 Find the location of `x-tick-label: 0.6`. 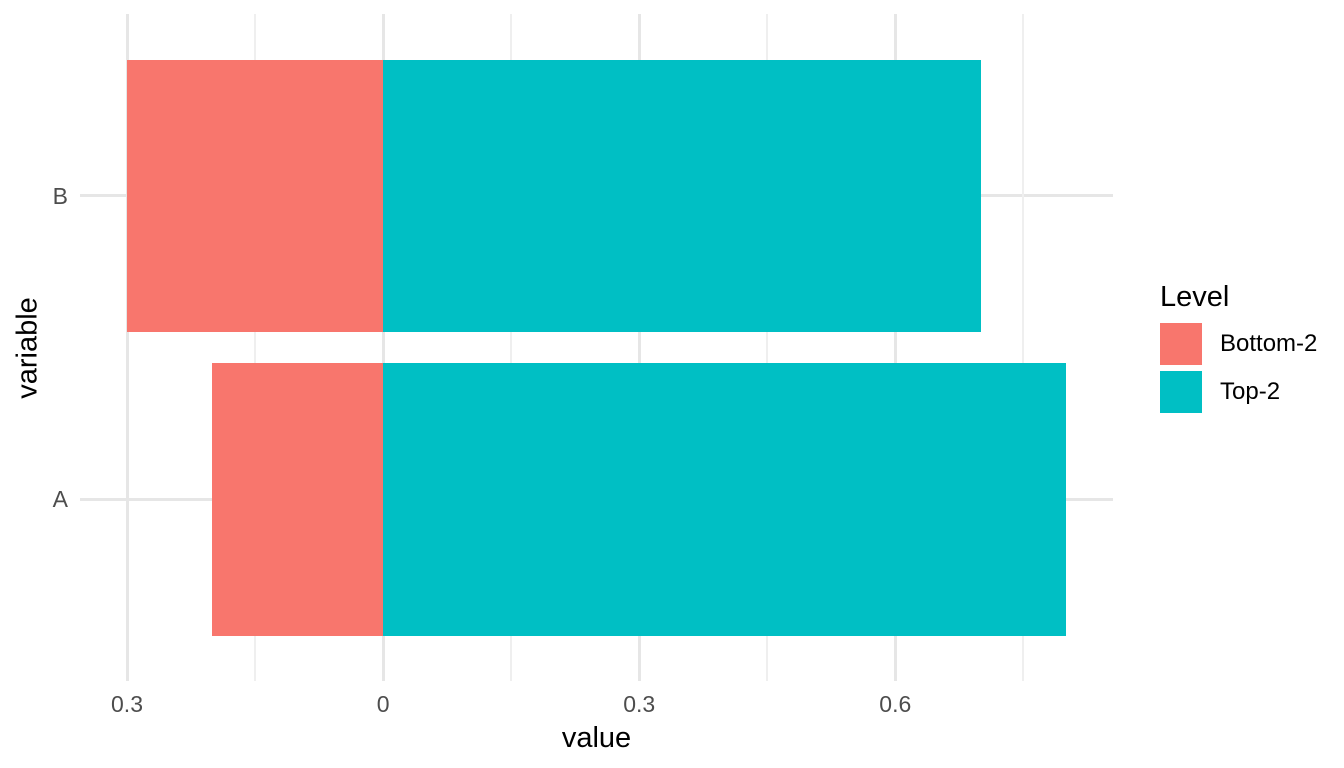

x-tick-label: 0.6 is located at coordinates (895, 704).